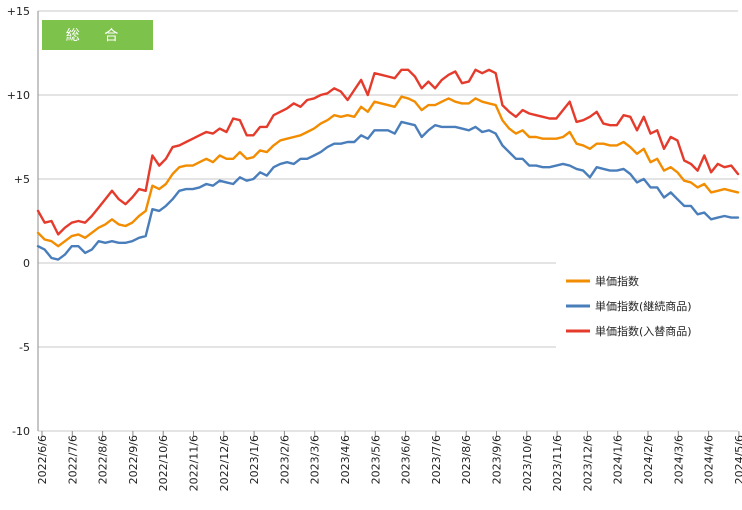  I want to click on x-tick-label: 2022/7/6, so click(72, 459).